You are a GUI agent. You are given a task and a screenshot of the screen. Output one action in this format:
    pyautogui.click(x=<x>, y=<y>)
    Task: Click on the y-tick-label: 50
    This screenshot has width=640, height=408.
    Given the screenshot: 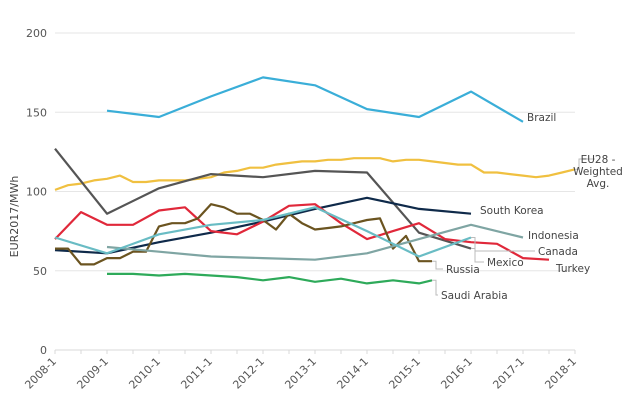 What is the action you would take?
    pyautogui.click(x=40, y=271)
    